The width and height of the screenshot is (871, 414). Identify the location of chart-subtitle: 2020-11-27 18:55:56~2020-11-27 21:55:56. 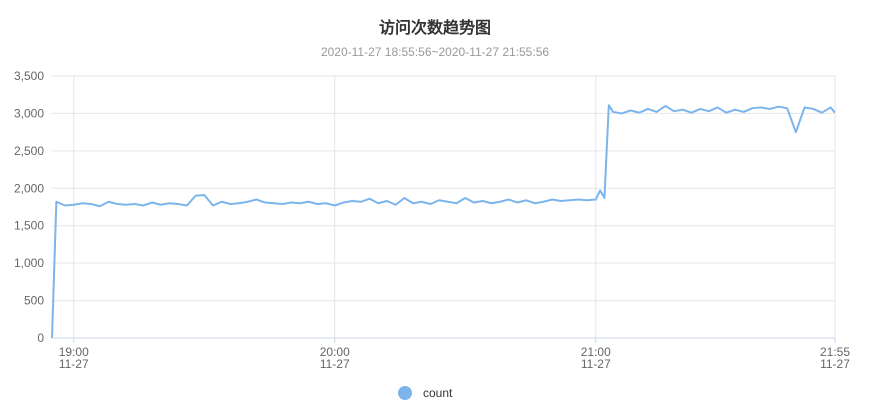
(435, 52).